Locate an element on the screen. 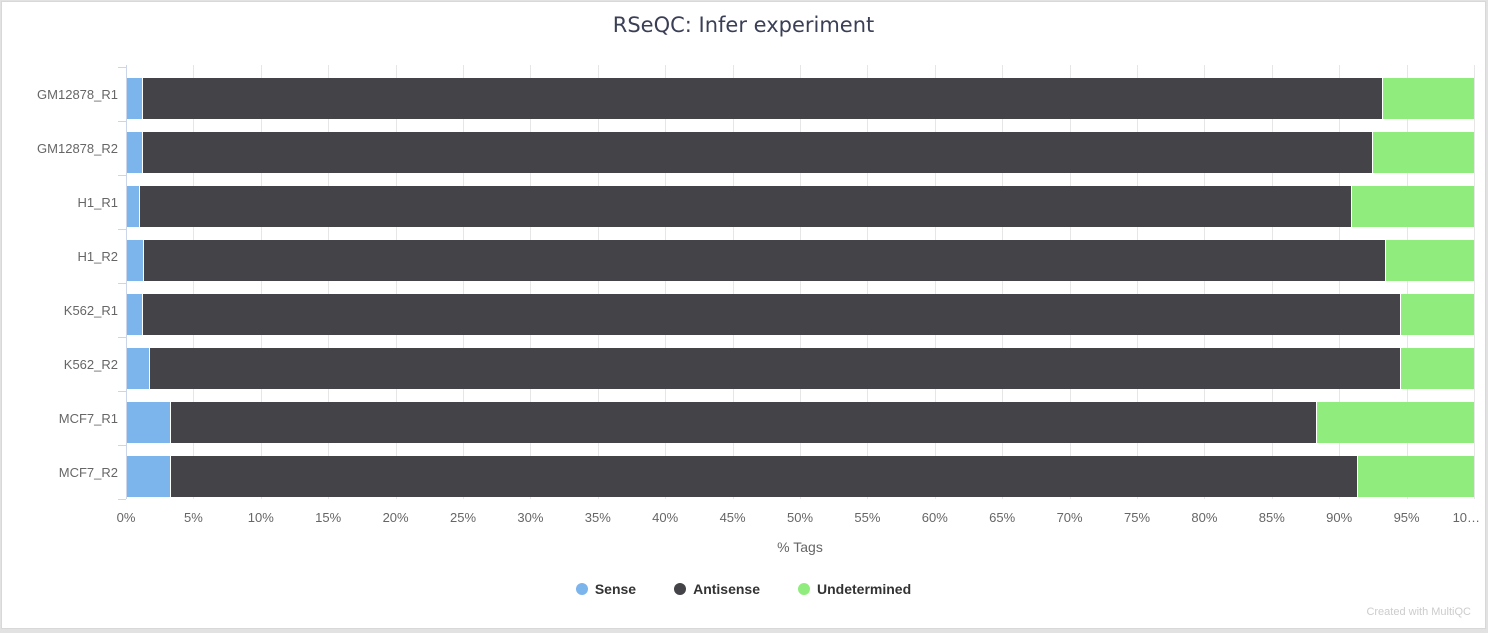 The width and height of the screenshot is (1488, 633). bar-segment-sense-H1_R1 is located at coordinates (133, 206).